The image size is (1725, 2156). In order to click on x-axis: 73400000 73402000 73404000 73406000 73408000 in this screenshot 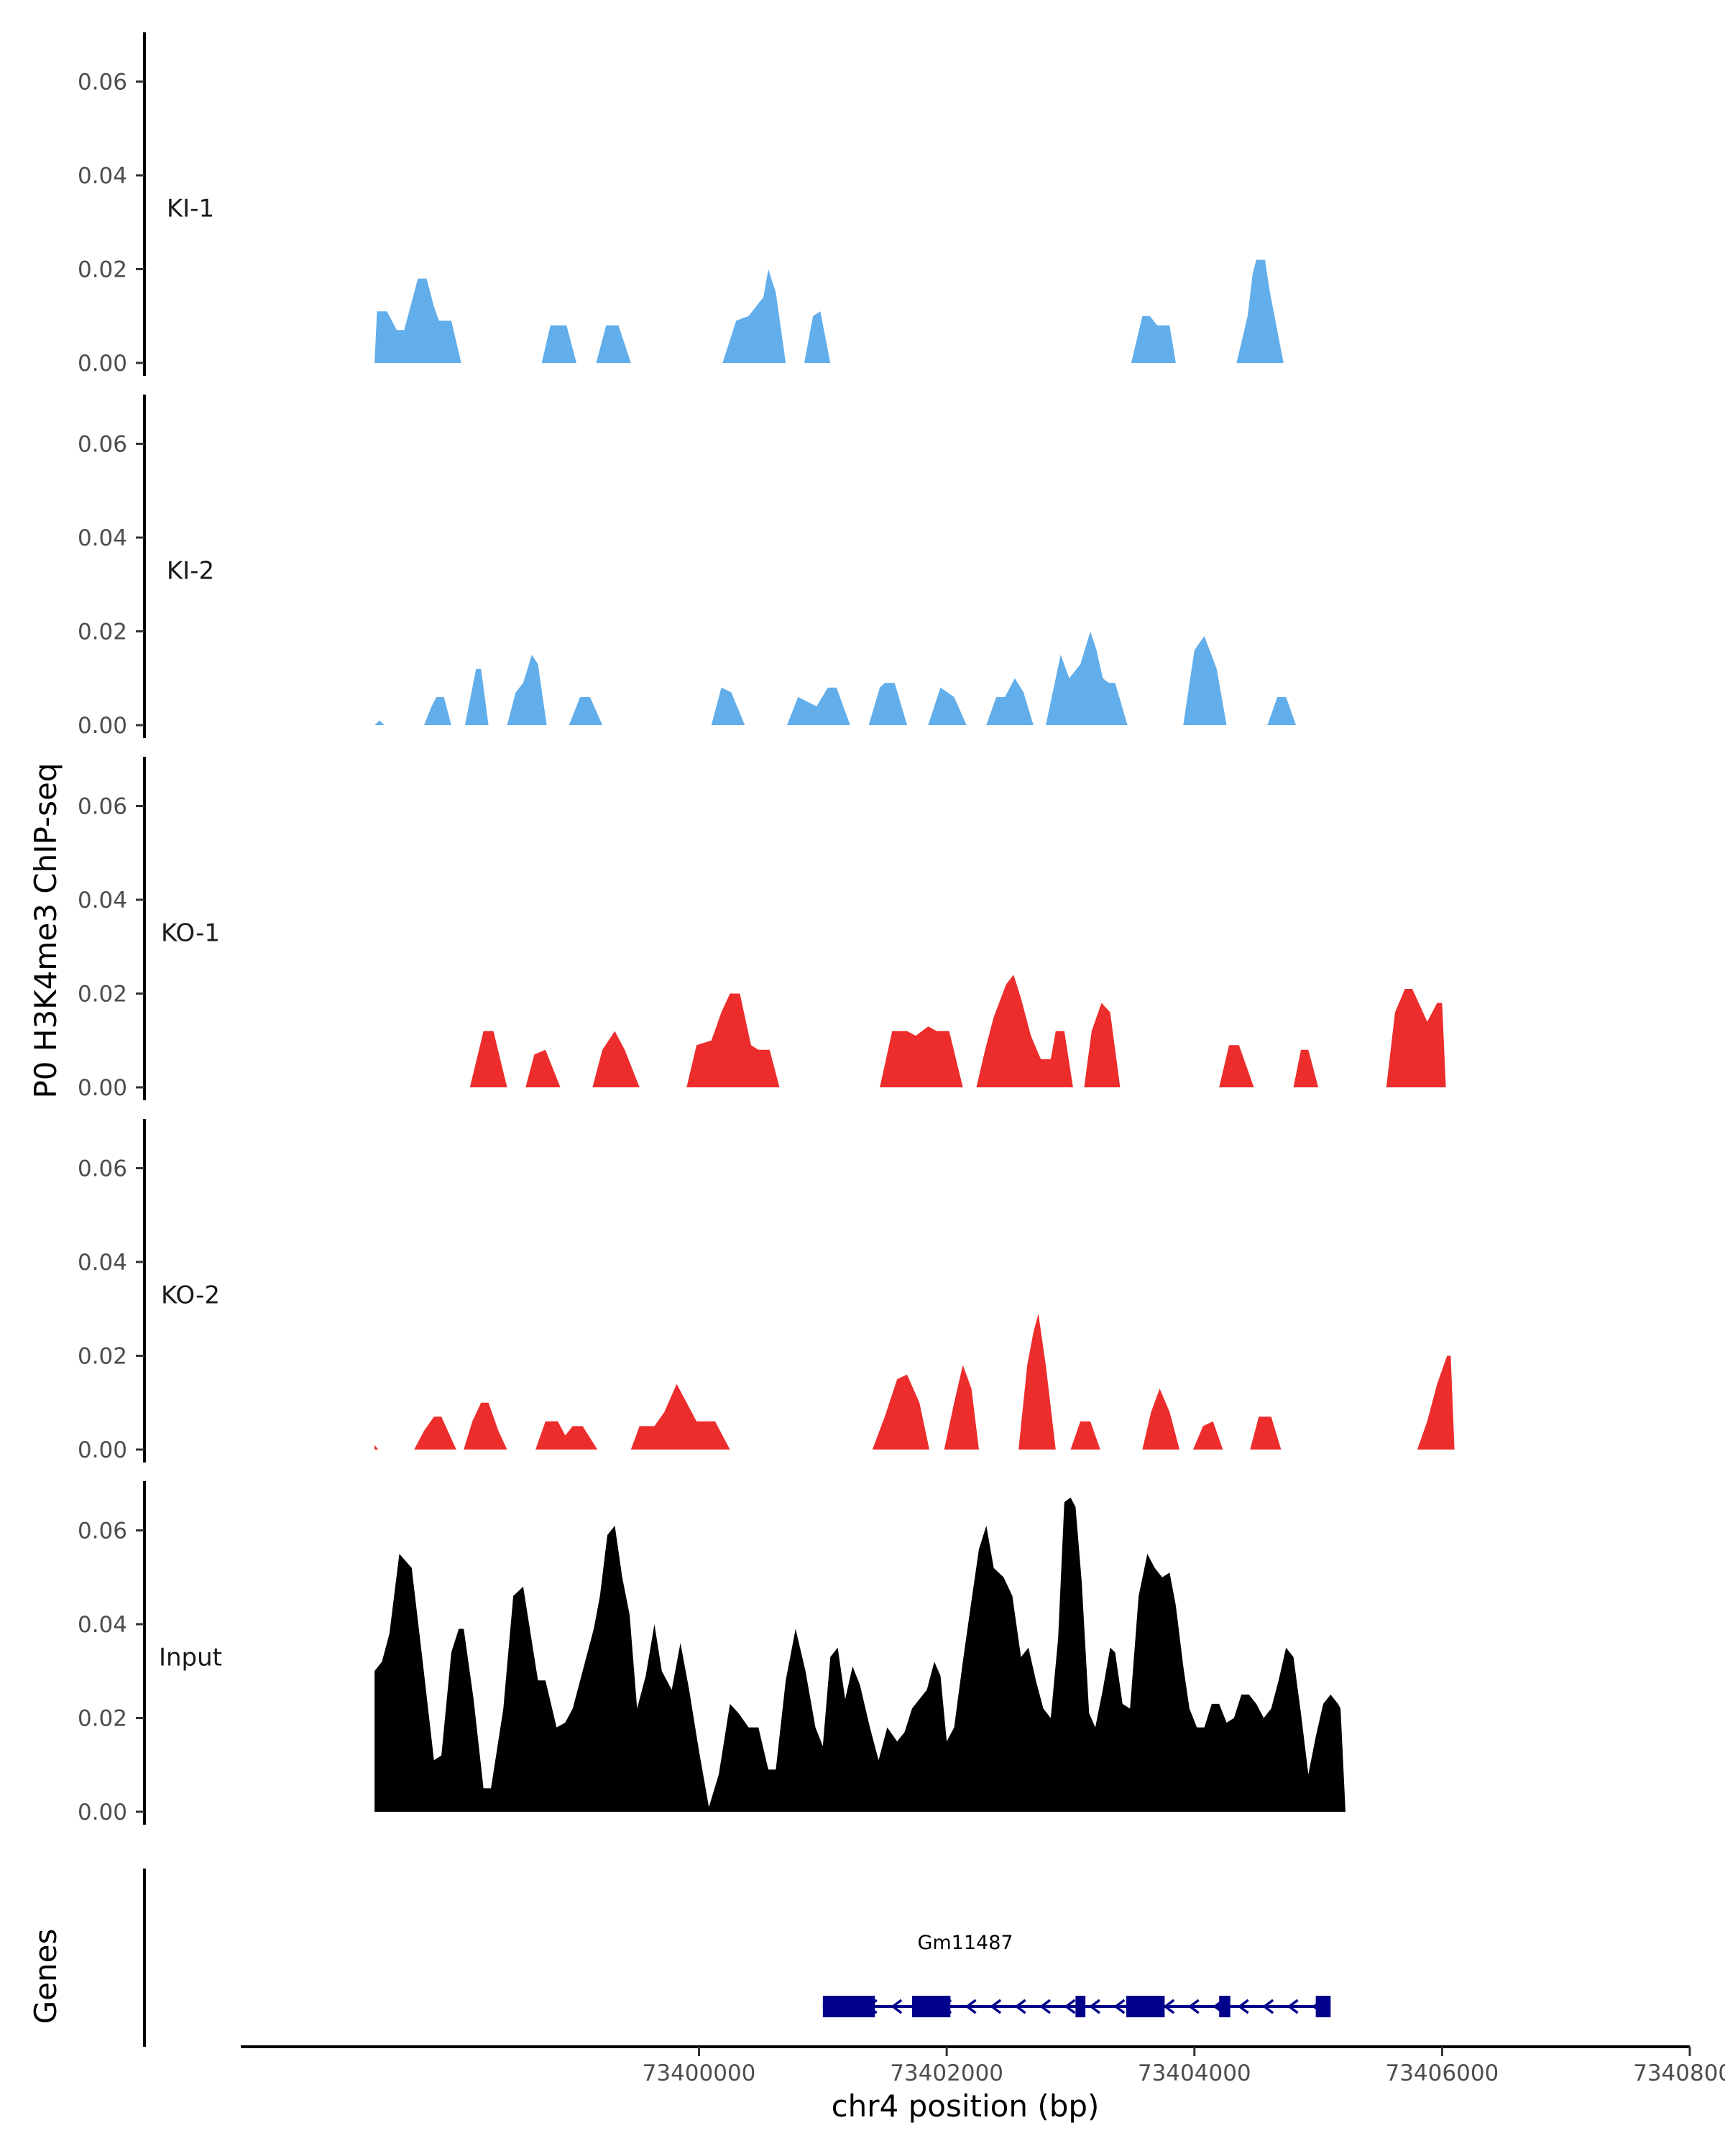, I will do `click(983, 2065)`.